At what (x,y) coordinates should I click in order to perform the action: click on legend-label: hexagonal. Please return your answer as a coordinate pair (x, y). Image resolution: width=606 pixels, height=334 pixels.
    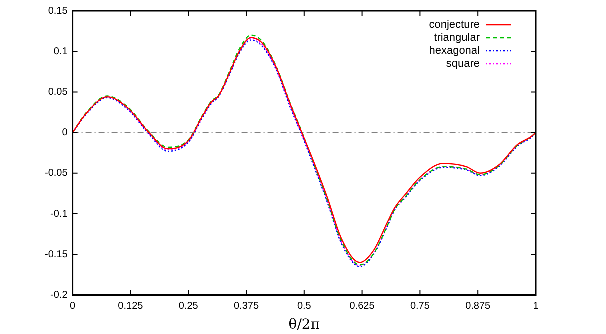
    Looking at the image, I should click on (454, 51).